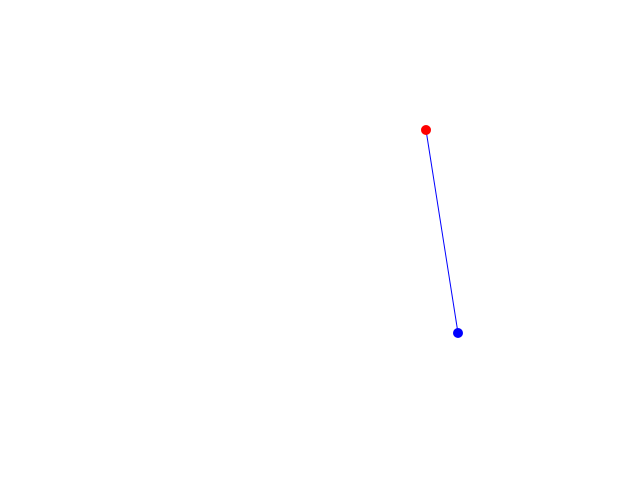 The image size is (640, 480). I want to click on end-point-blue, so click(458, 333).